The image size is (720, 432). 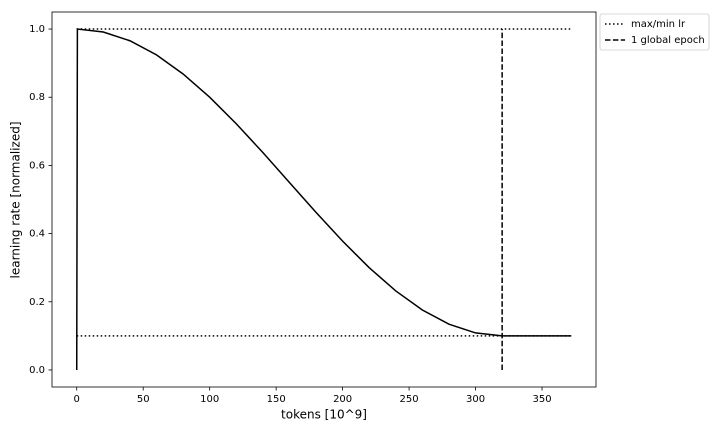 I want to click on x-tick-label: 100, so click(x=209, y=399).